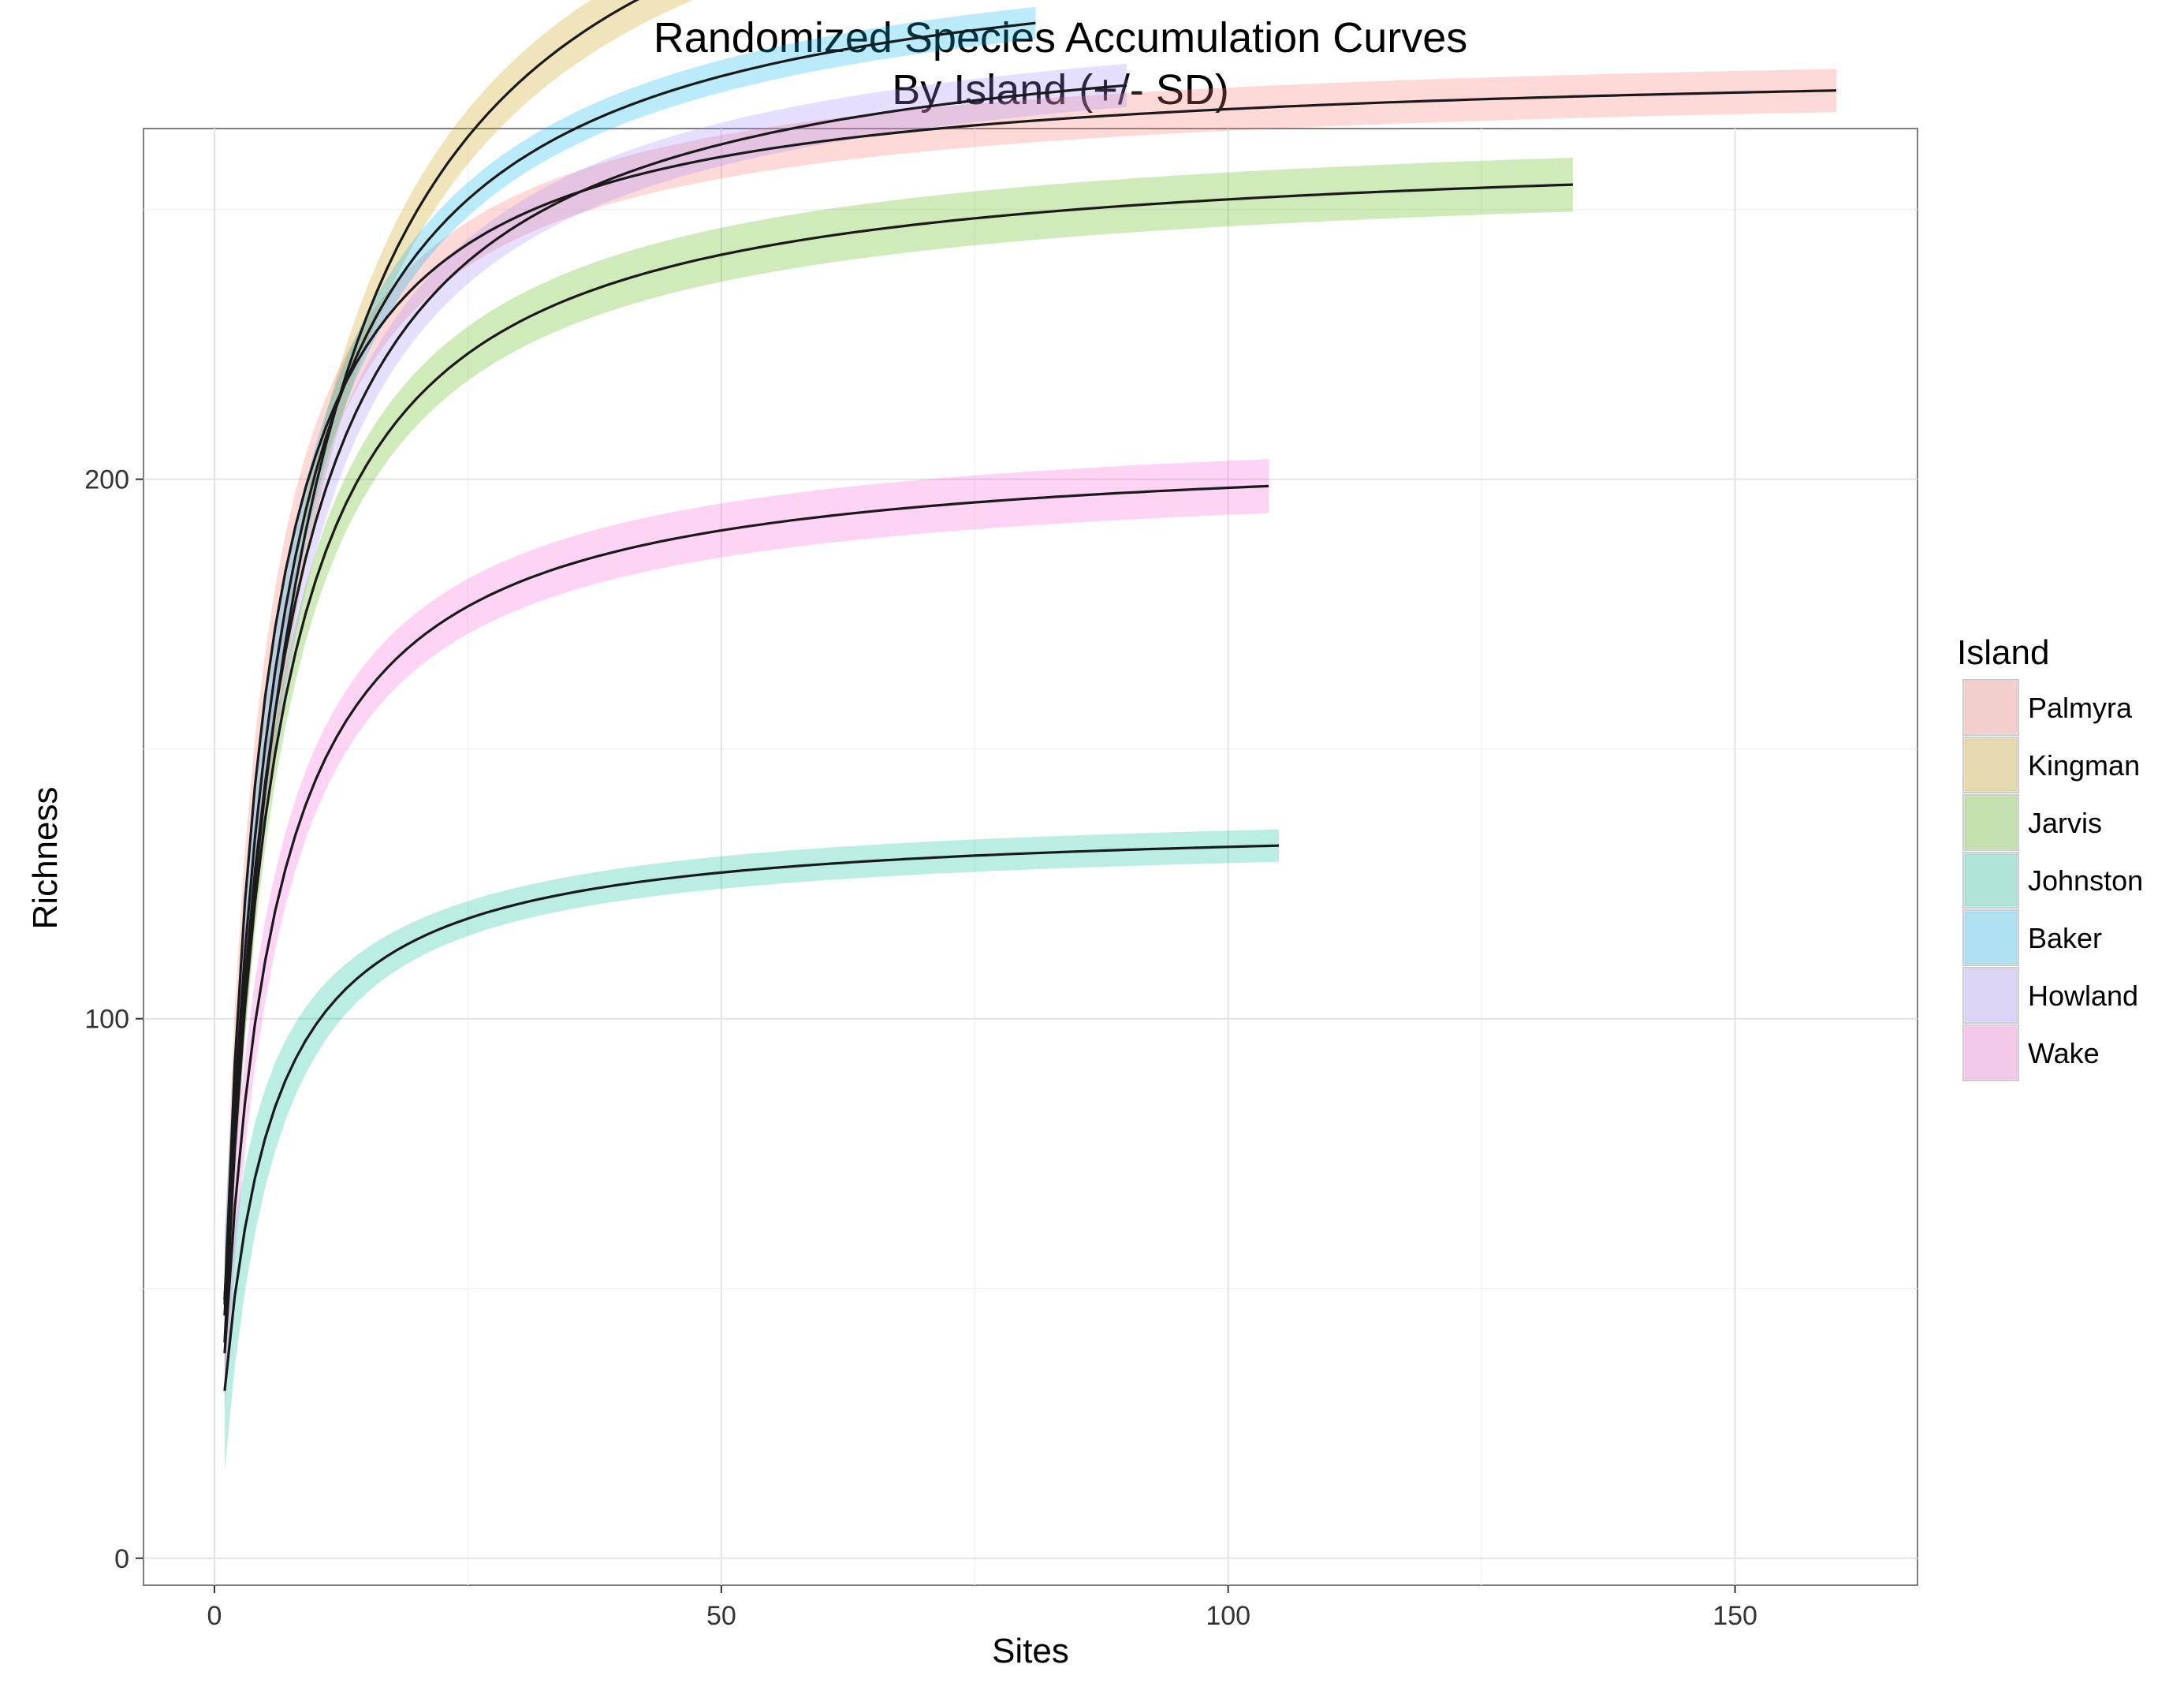 The height and width of the screenshot is (1683, 2184). What do you see at coordinates (2085, 880) in the screenshot?
I see `legend-label: Johnston` at bounding box center [2085, 880].